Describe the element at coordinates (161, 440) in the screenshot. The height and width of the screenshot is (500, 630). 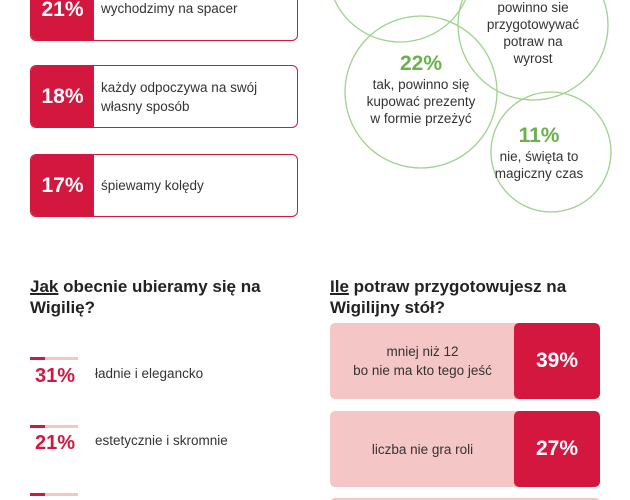
I see `clothing-label: estetycznie i skromnie` at that location.